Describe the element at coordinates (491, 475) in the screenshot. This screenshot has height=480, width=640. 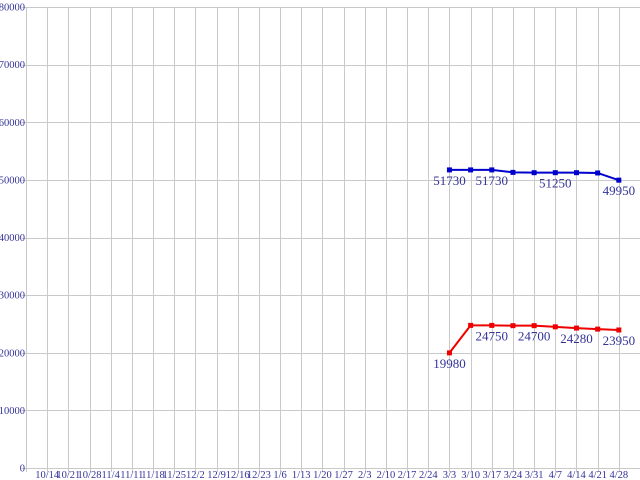
I see `x-axis-tick-label: 3/17` at that location.